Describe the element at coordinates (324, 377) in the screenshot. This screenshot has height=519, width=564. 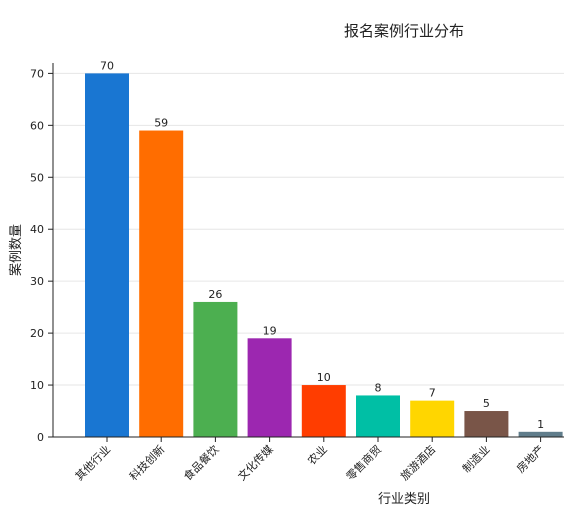
I see `bar-value-label: 10` at that location.